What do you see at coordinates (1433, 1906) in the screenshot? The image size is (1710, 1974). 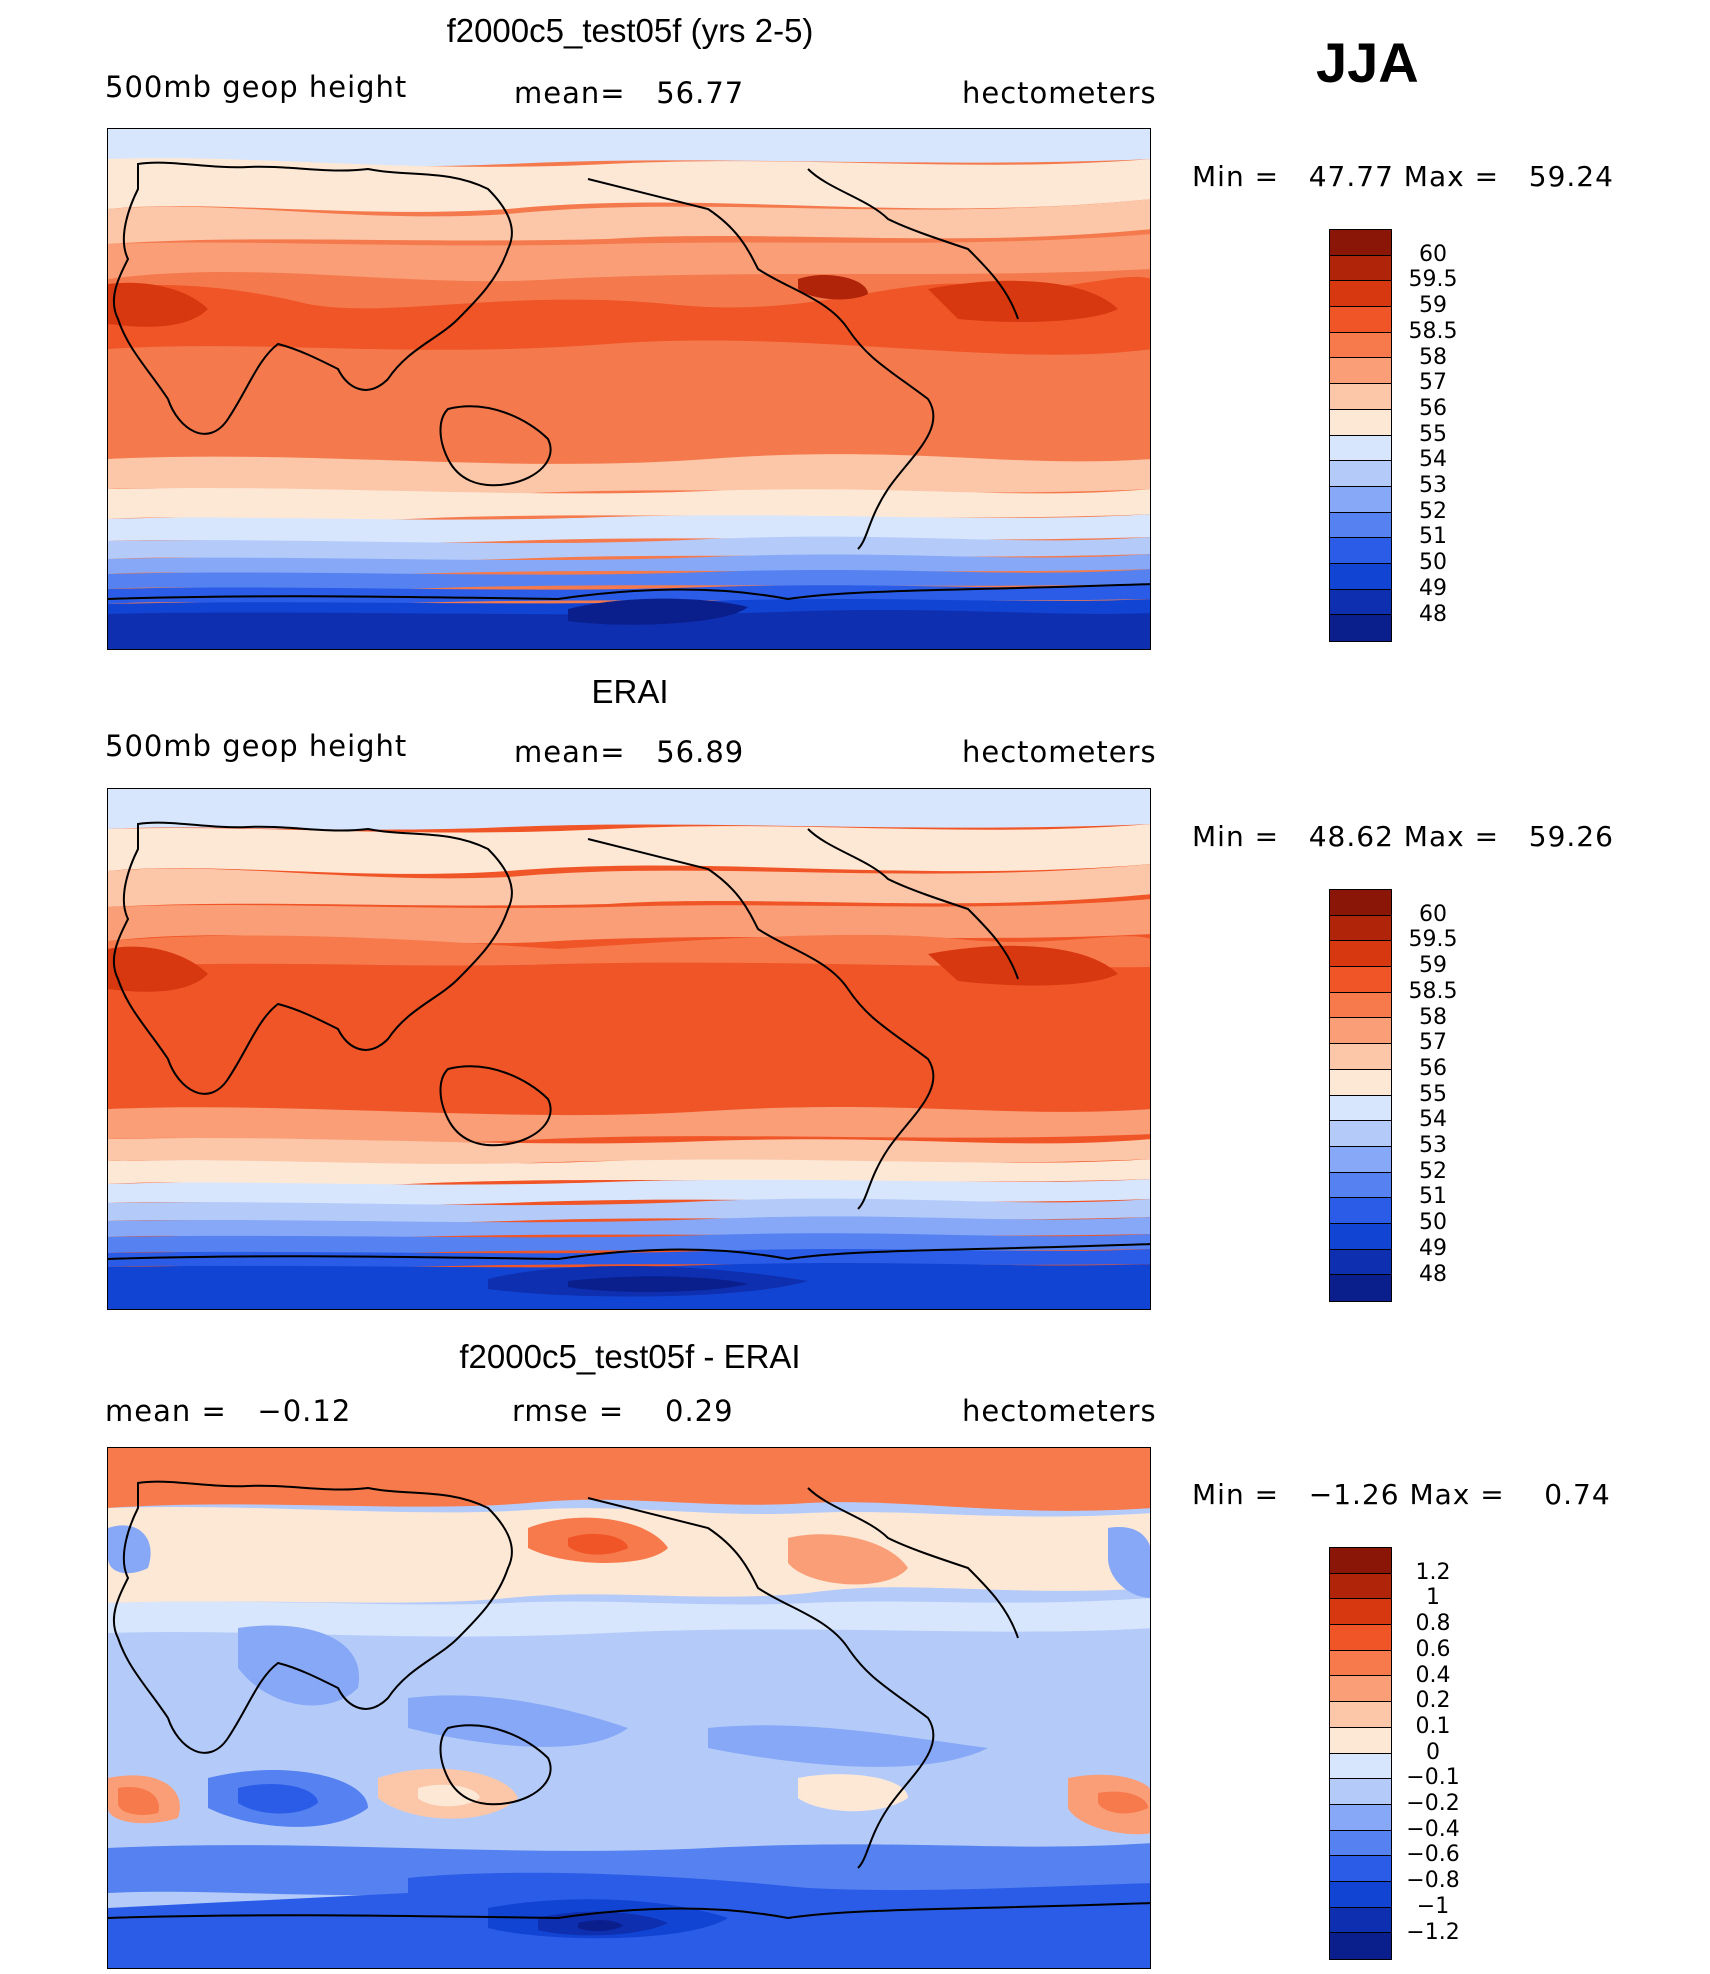 I see `colorbar-tick-label: −1` at bounding box center [1433, 1906].